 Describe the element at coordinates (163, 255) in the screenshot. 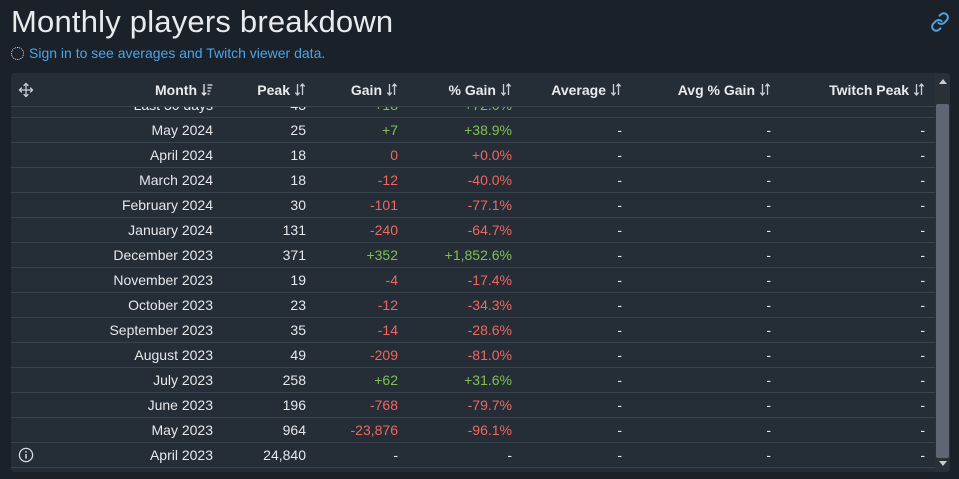

I see `month-cell: December 2023` at that location.